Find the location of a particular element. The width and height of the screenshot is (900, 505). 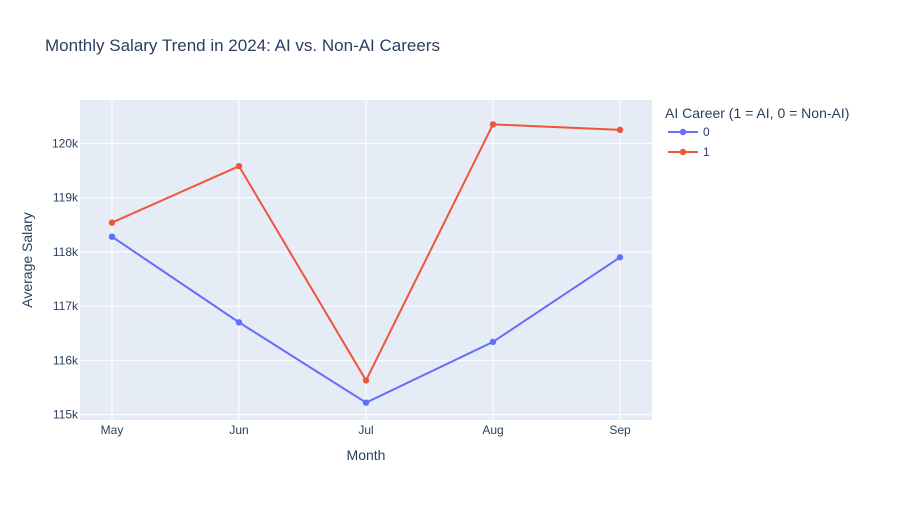

x-tick-labels: May Jun Jul Aug Sep is located at coordinates (366, 430).